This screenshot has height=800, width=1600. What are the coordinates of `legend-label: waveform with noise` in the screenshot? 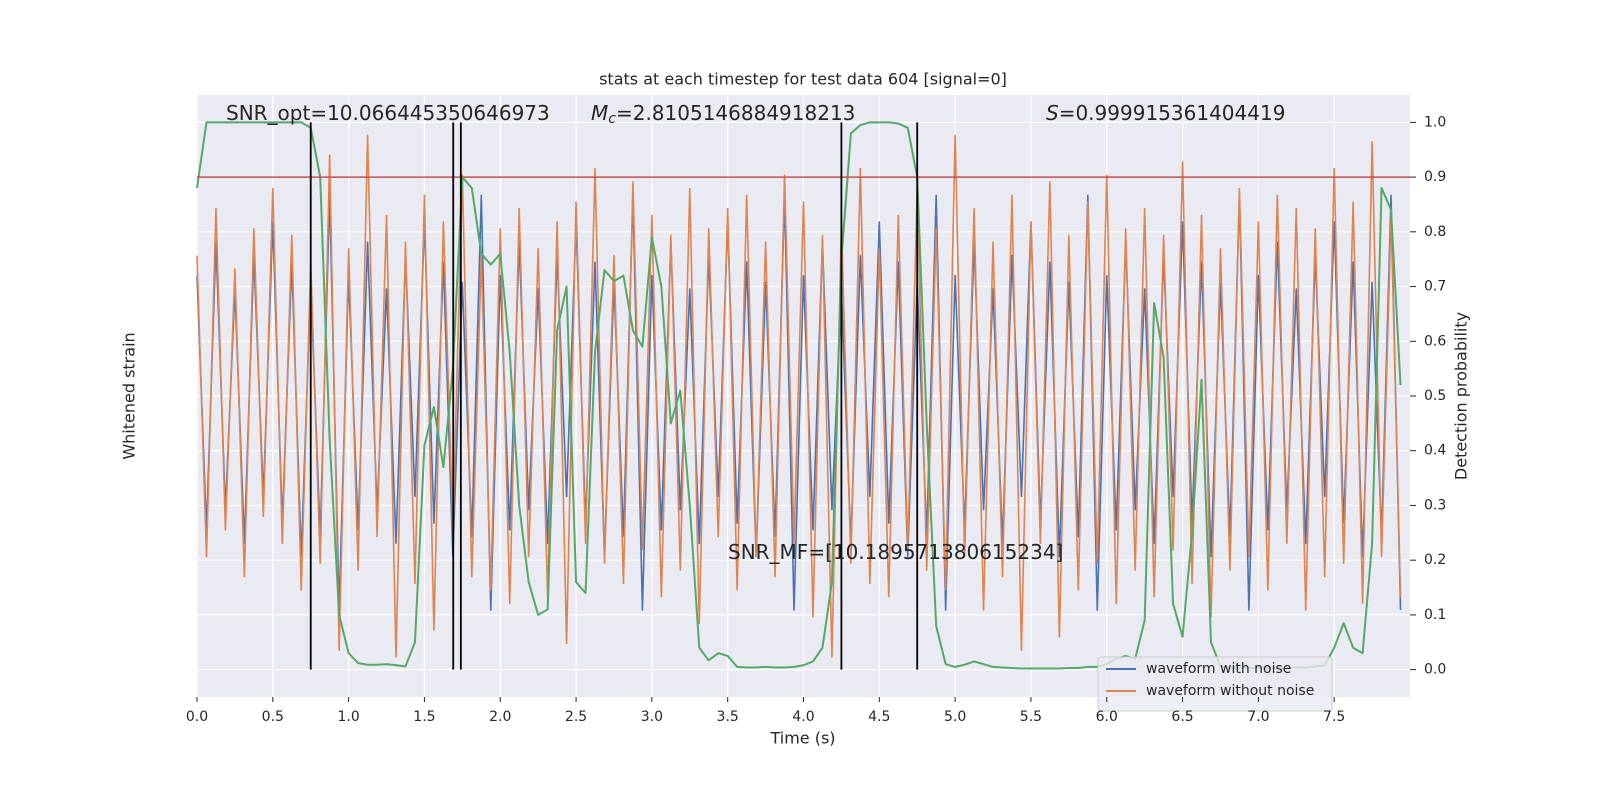 It's located at (1218, 669).